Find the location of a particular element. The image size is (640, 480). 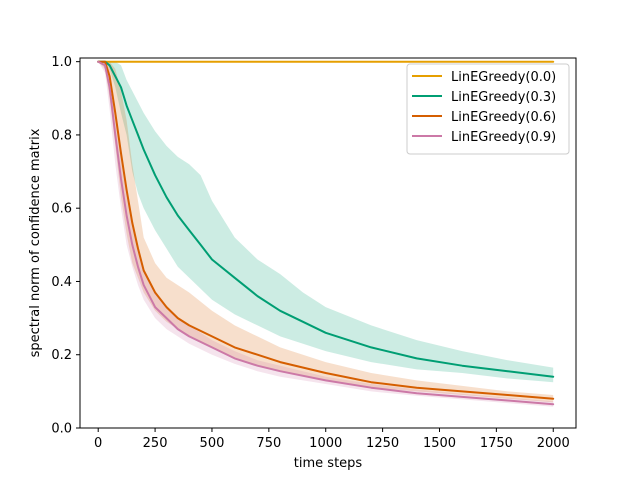

y-axis-ticks: 0.0 0.2 0.4 0.6 0.8 1.0 is located at coordinates (65, 246).